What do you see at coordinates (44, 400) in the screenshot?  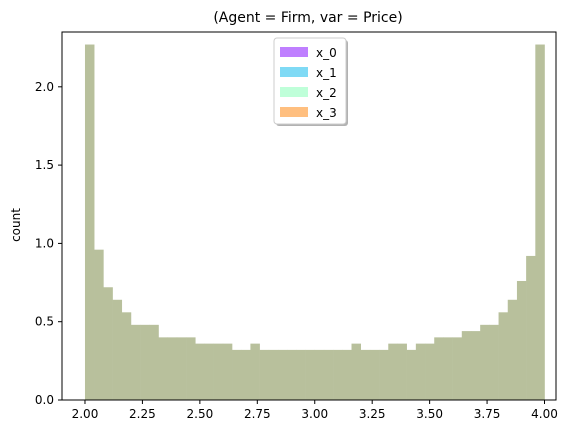 I see `y-tick-label: 0.0` at bounding box center [44, 400].